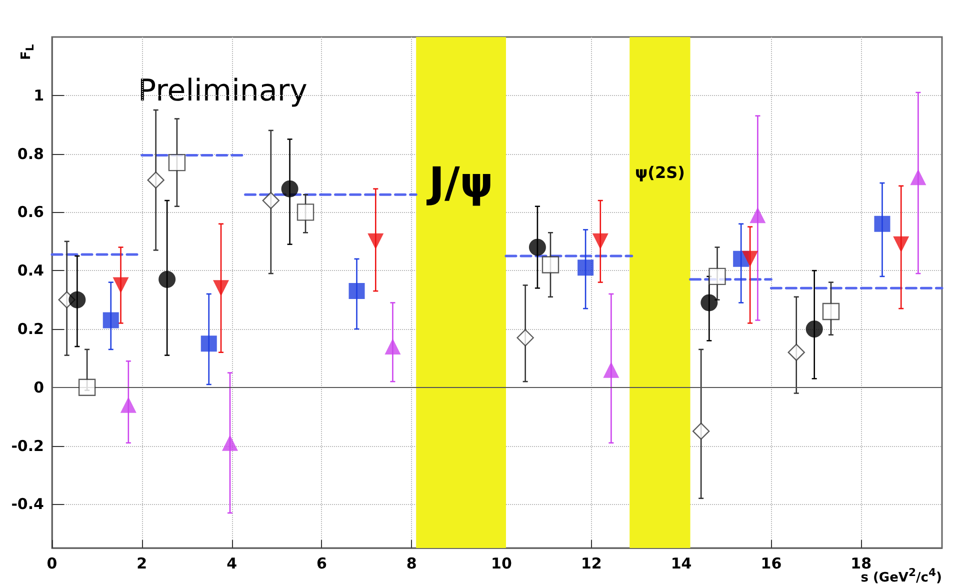  I want to click on y-tick-label: 1, so click(39, 95).